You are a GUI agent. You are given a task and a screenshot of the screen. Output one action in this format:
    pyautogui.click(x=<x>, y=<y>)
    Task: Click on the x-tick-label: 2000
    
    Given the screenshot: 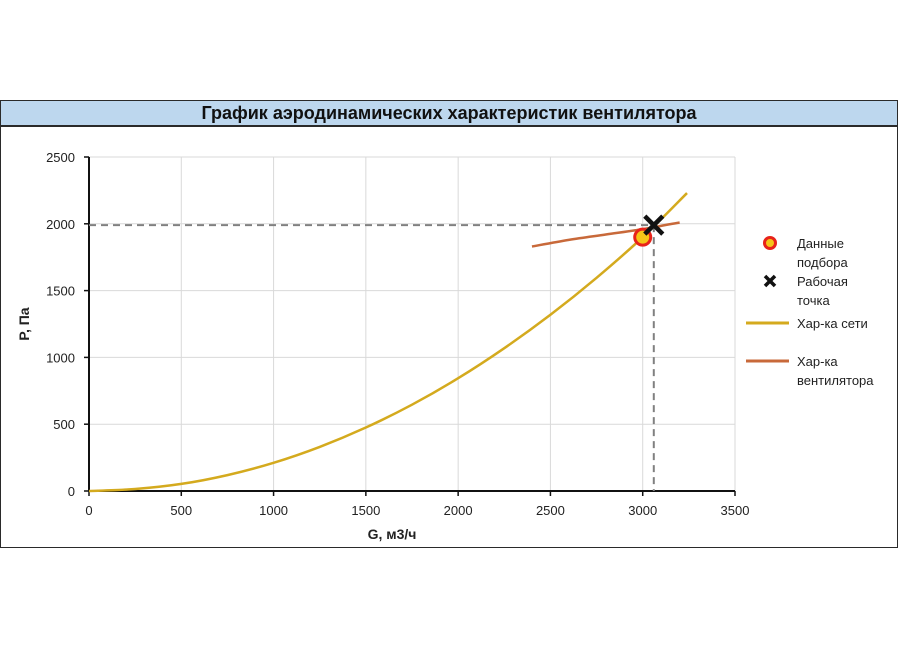 What is the action you would take?
    pyautogui.click(x=458, y=510)
    